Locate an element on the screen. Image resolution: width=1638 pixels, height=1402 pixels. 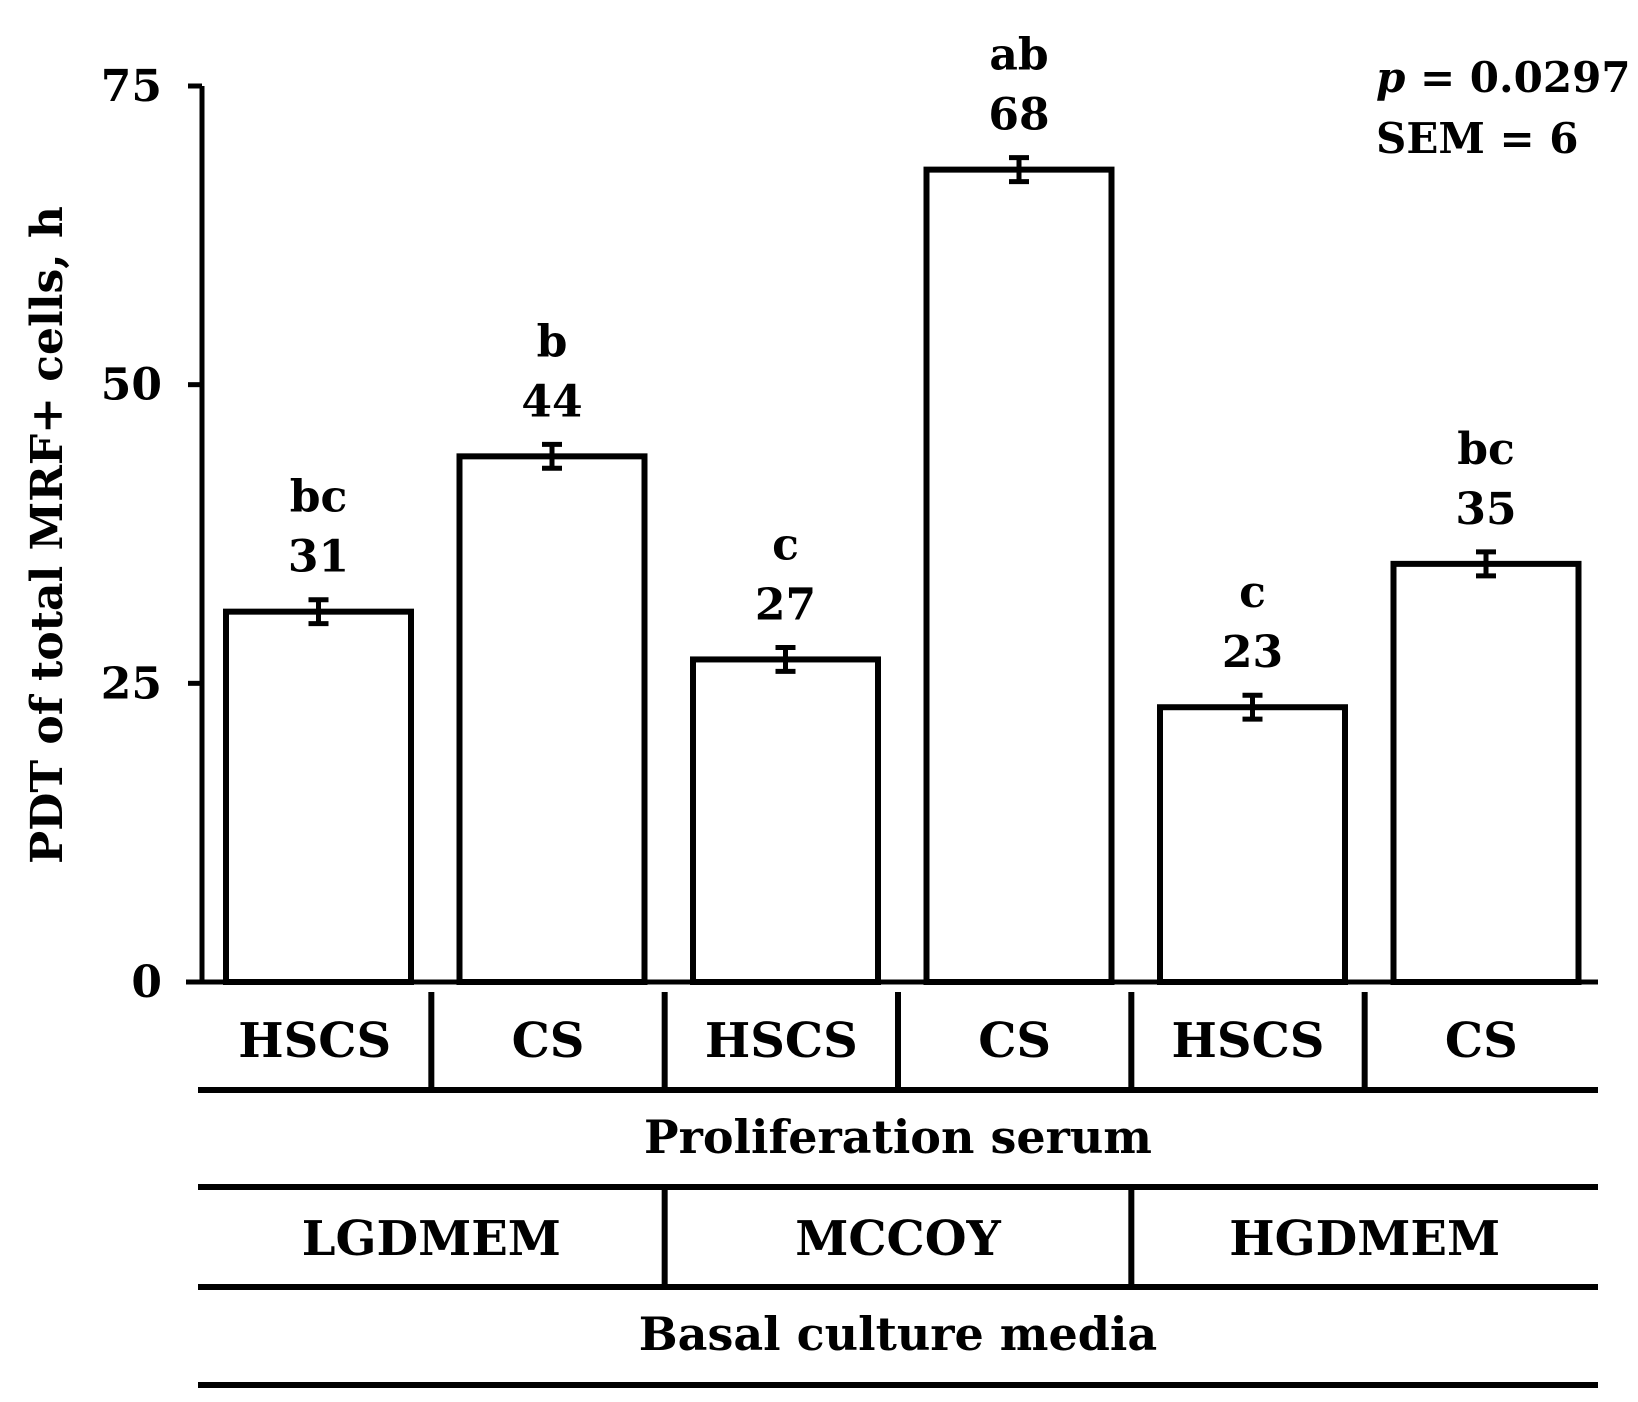
bar-value-label: 44 is located at coordinates (551, 401).